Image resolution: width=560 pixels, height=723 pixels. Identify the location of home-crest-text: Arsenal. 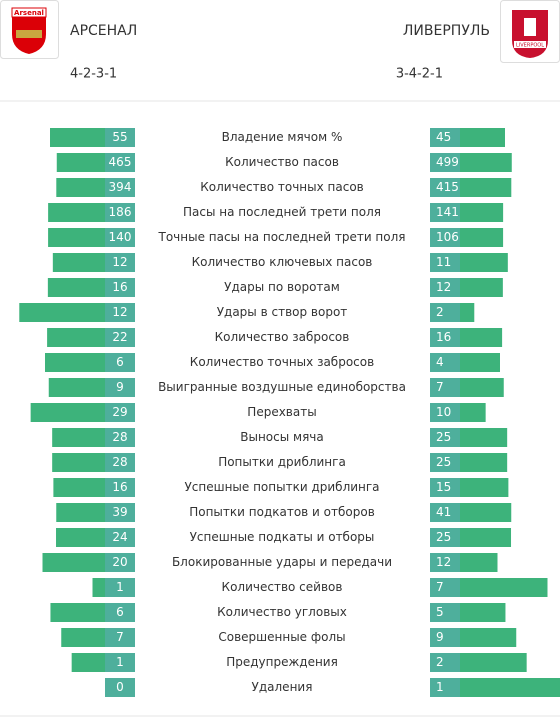
(29, 13).